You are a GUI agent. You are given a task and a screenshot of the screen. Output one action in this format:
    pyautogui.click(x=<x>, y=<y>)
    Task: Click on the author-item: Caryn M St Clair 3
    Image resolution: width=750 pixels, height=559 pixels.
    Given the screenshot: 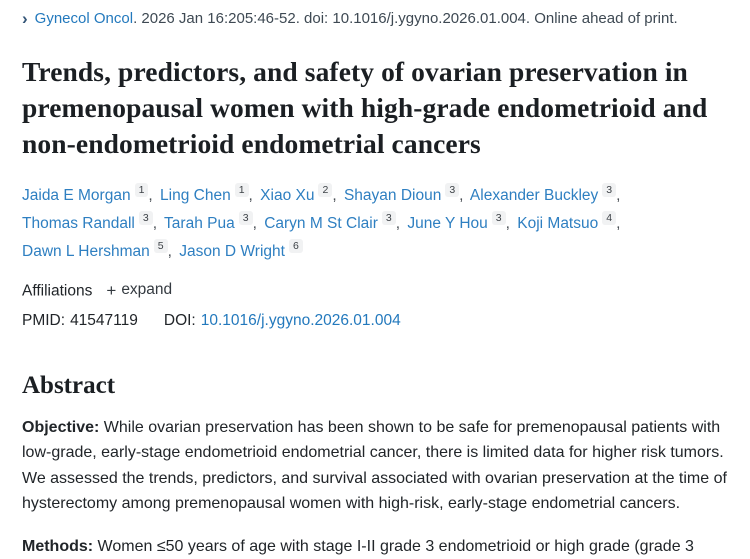 What is the action you would take?
    pyautogui.click(x=330, y=222)
    